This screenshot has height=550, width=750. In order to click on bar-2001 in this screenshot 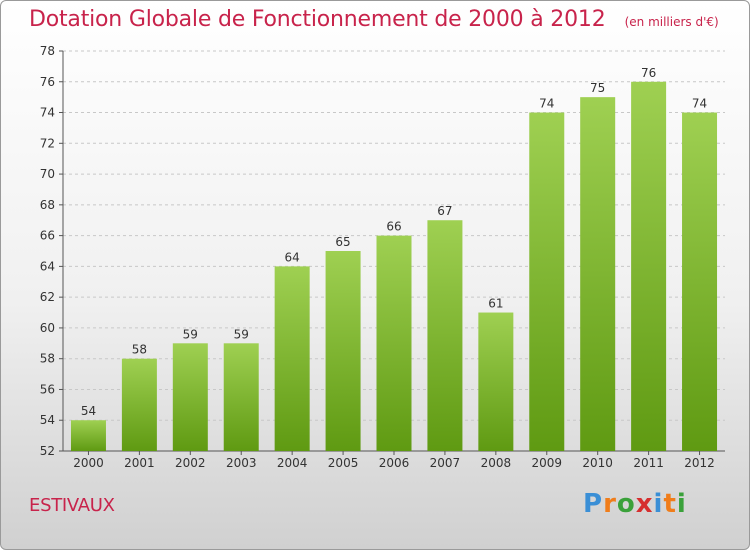, I will do `click(139, 404)`.